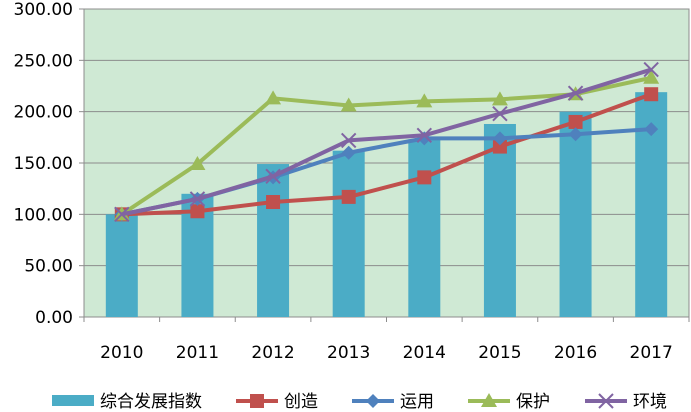  What do you see at coordinates (651, 353) in the screenshot?
I see `x-tick-label: 2017` at bounding box center [651, 353].